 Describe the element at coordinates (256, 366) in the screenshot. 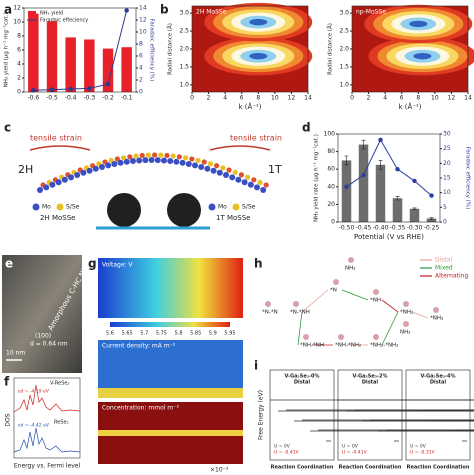

I see `panel-label: i` at that location.